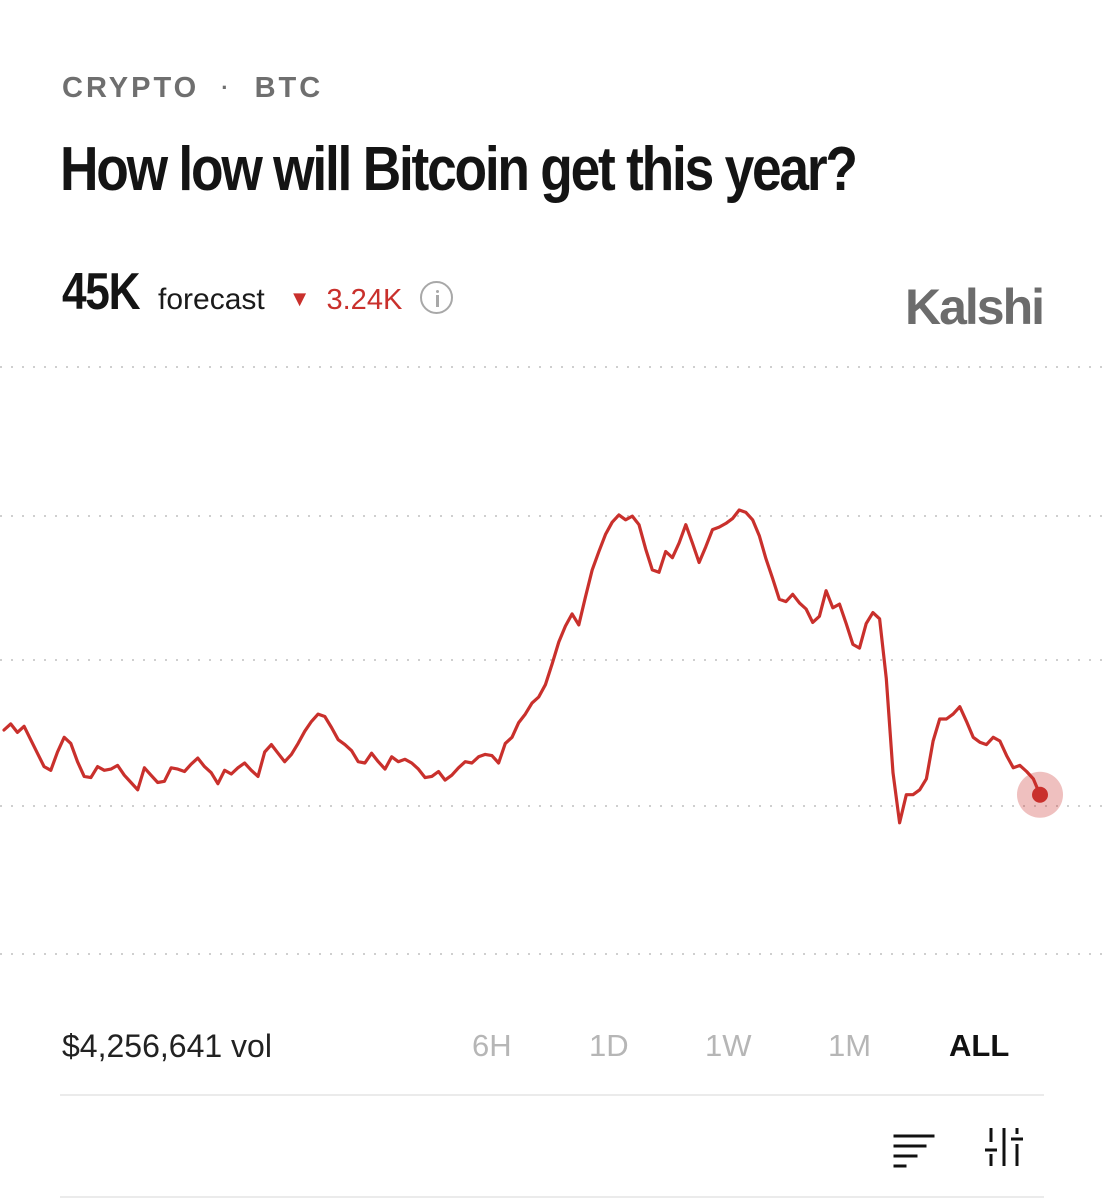  I want to click on volume-label: $4,256,641 vol, so click(167, 1046).